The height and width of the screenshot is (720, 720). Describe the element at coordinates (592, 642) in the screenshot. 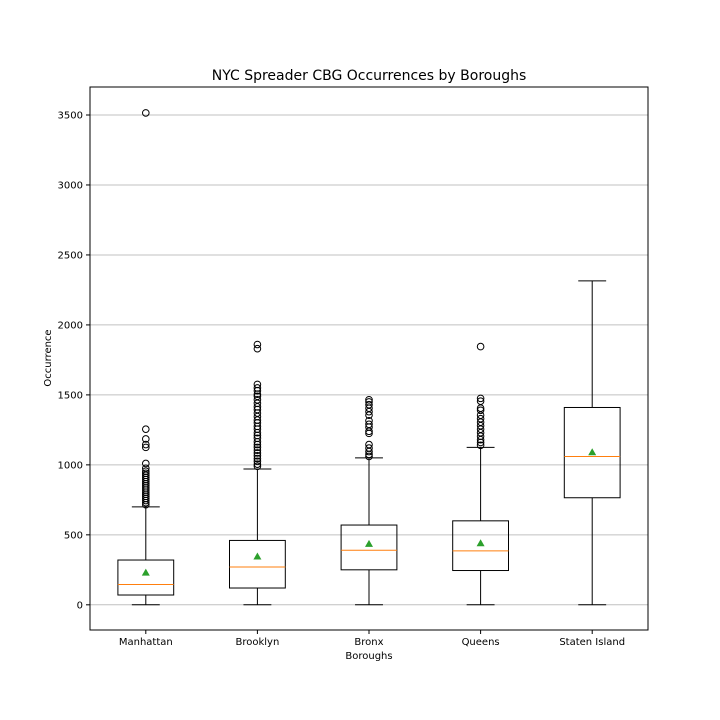

I see `x-tick-label: Staten Island` at that location.